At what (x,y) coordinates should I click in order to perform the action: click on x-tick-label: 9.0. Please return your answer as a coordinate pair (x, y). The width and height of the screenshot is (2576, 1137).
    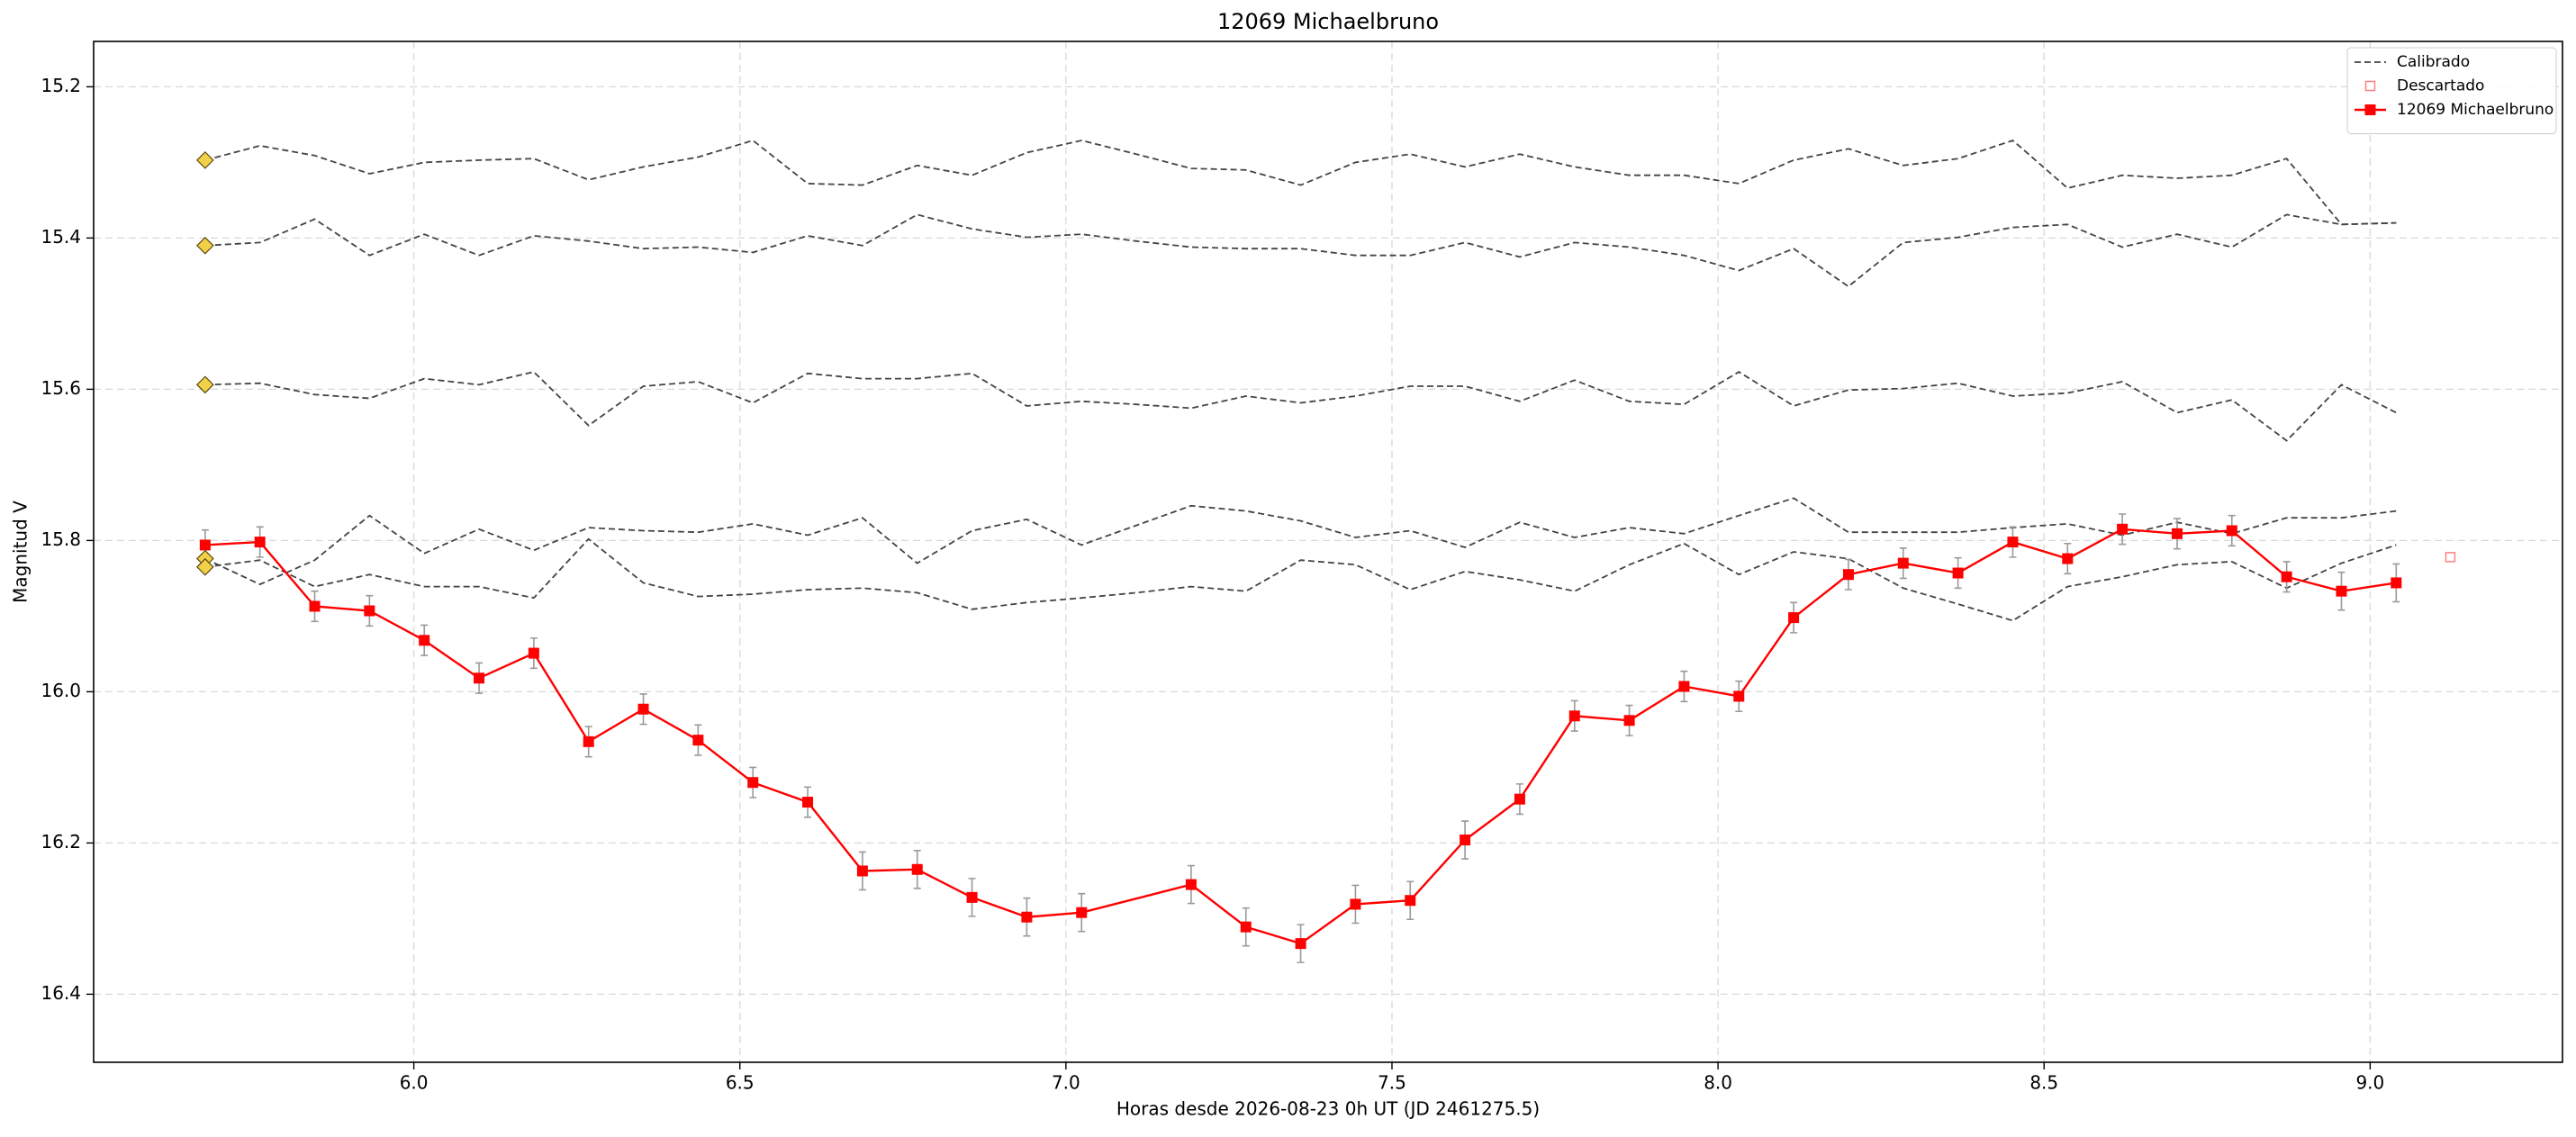
    Looking at the image, I should click on (2369, 1083).